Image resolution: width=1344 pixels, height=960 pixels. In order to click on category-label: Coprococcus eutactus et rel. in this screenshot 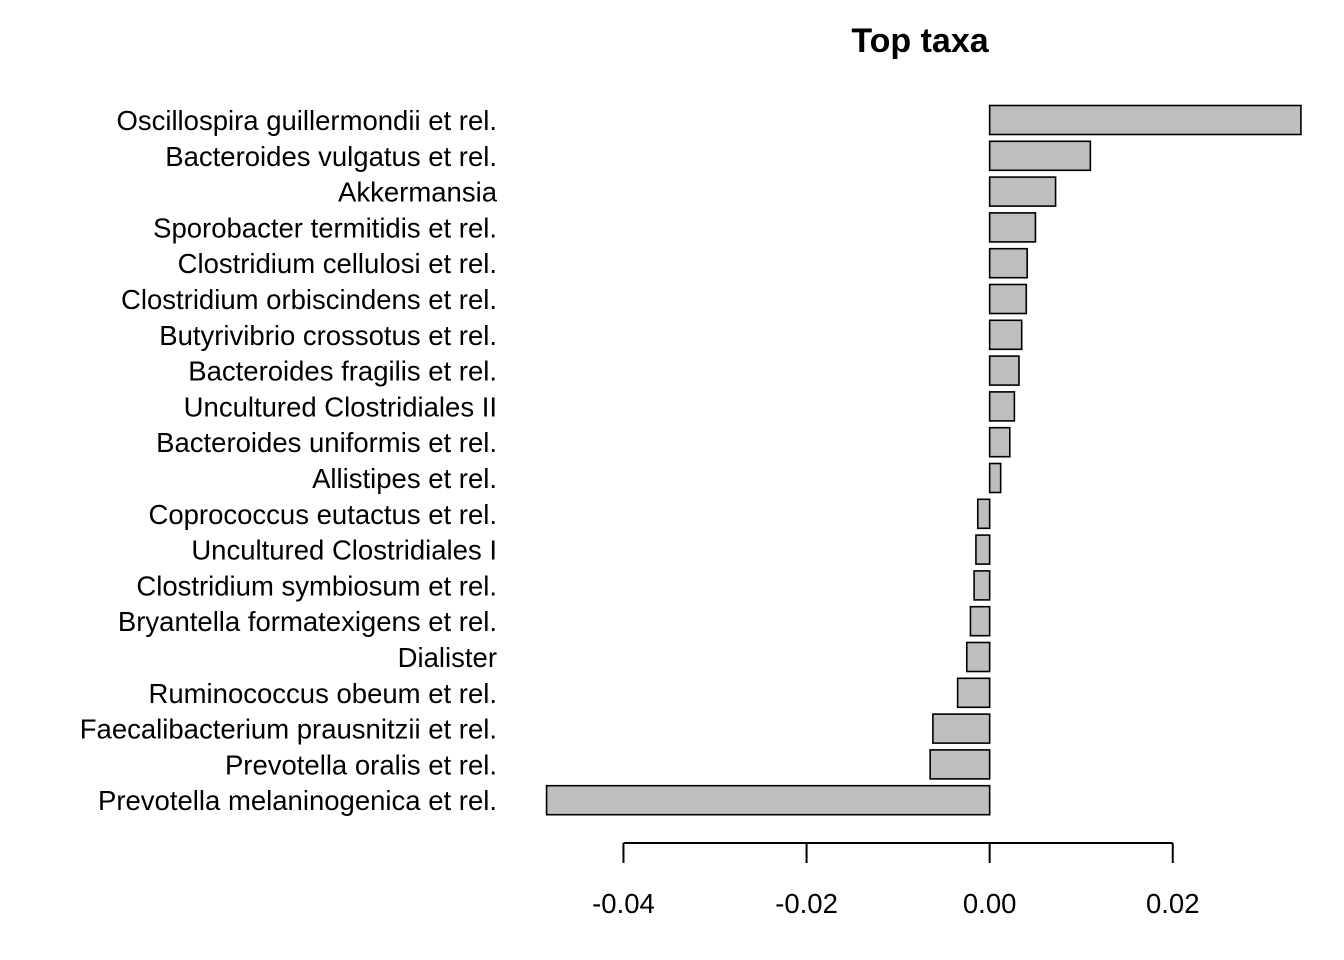, I will do `click(322, 514)`.